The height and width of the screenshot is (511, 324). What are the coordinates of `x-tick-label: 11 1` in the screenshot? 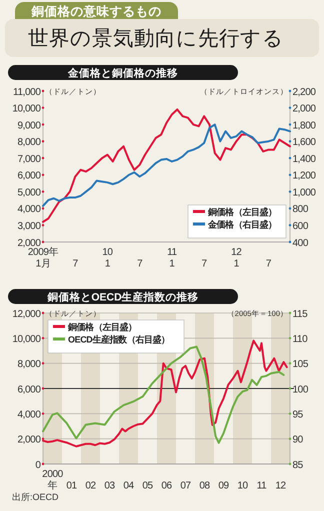 It's located at (172, 258).